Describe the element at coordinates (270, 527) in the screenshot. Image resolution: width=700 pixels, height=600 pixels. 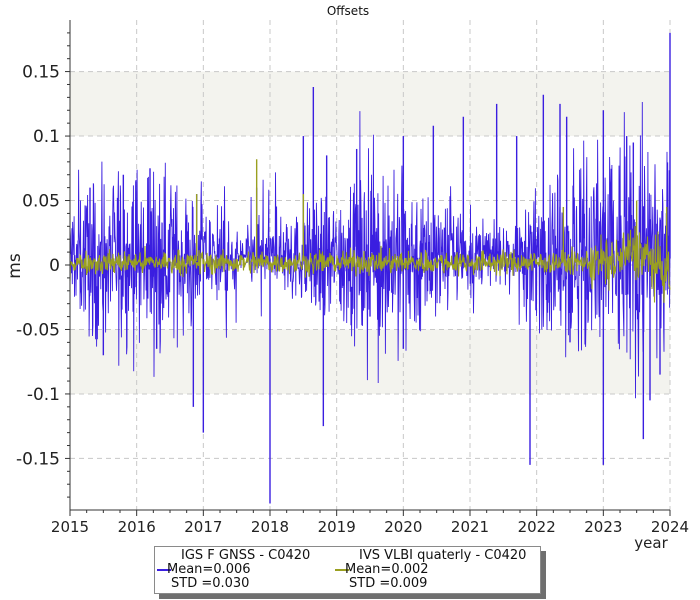
I see `x-tick-label: 2018` at that location.